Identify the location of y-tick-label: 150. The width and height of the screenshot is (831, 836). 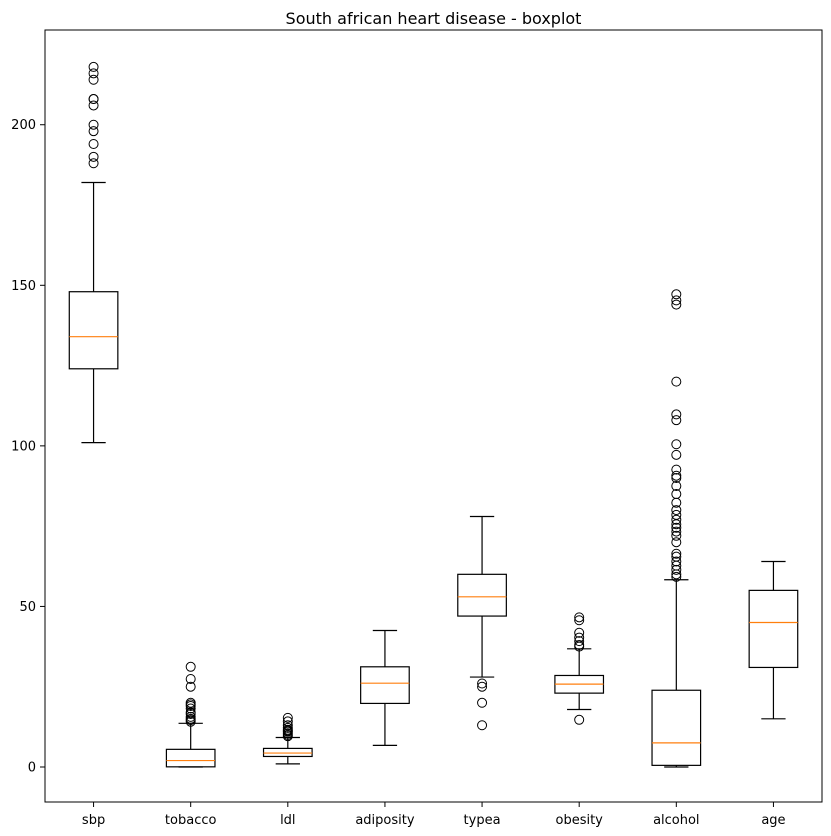
(23, 286).